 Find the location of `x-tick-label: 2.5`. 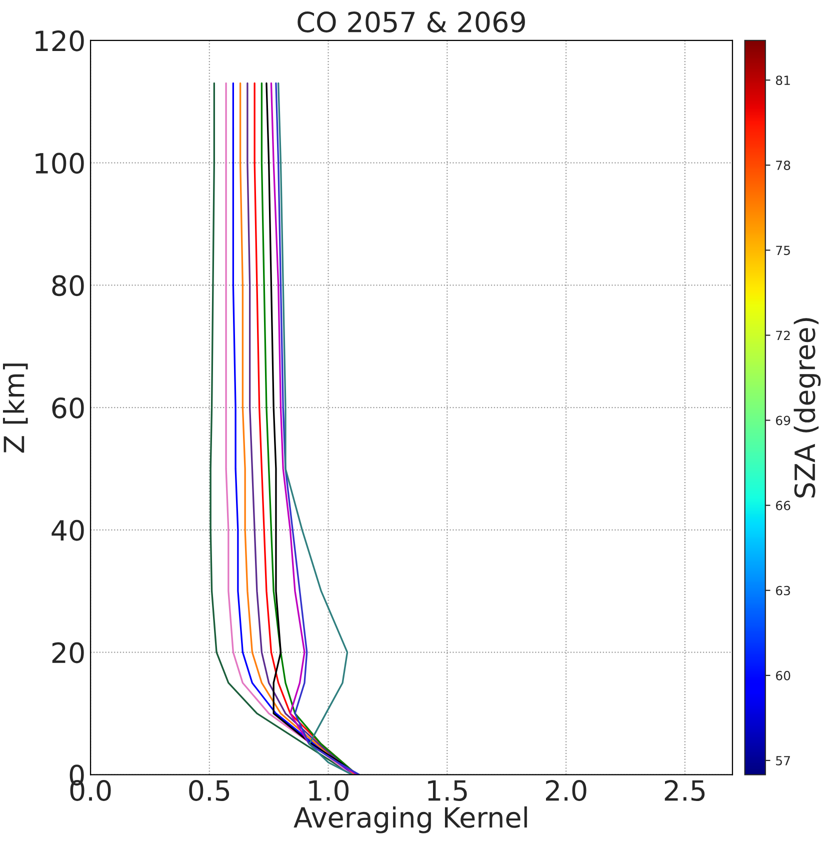

x-tick-label: 2.5 is located at coordinates (684, 791).